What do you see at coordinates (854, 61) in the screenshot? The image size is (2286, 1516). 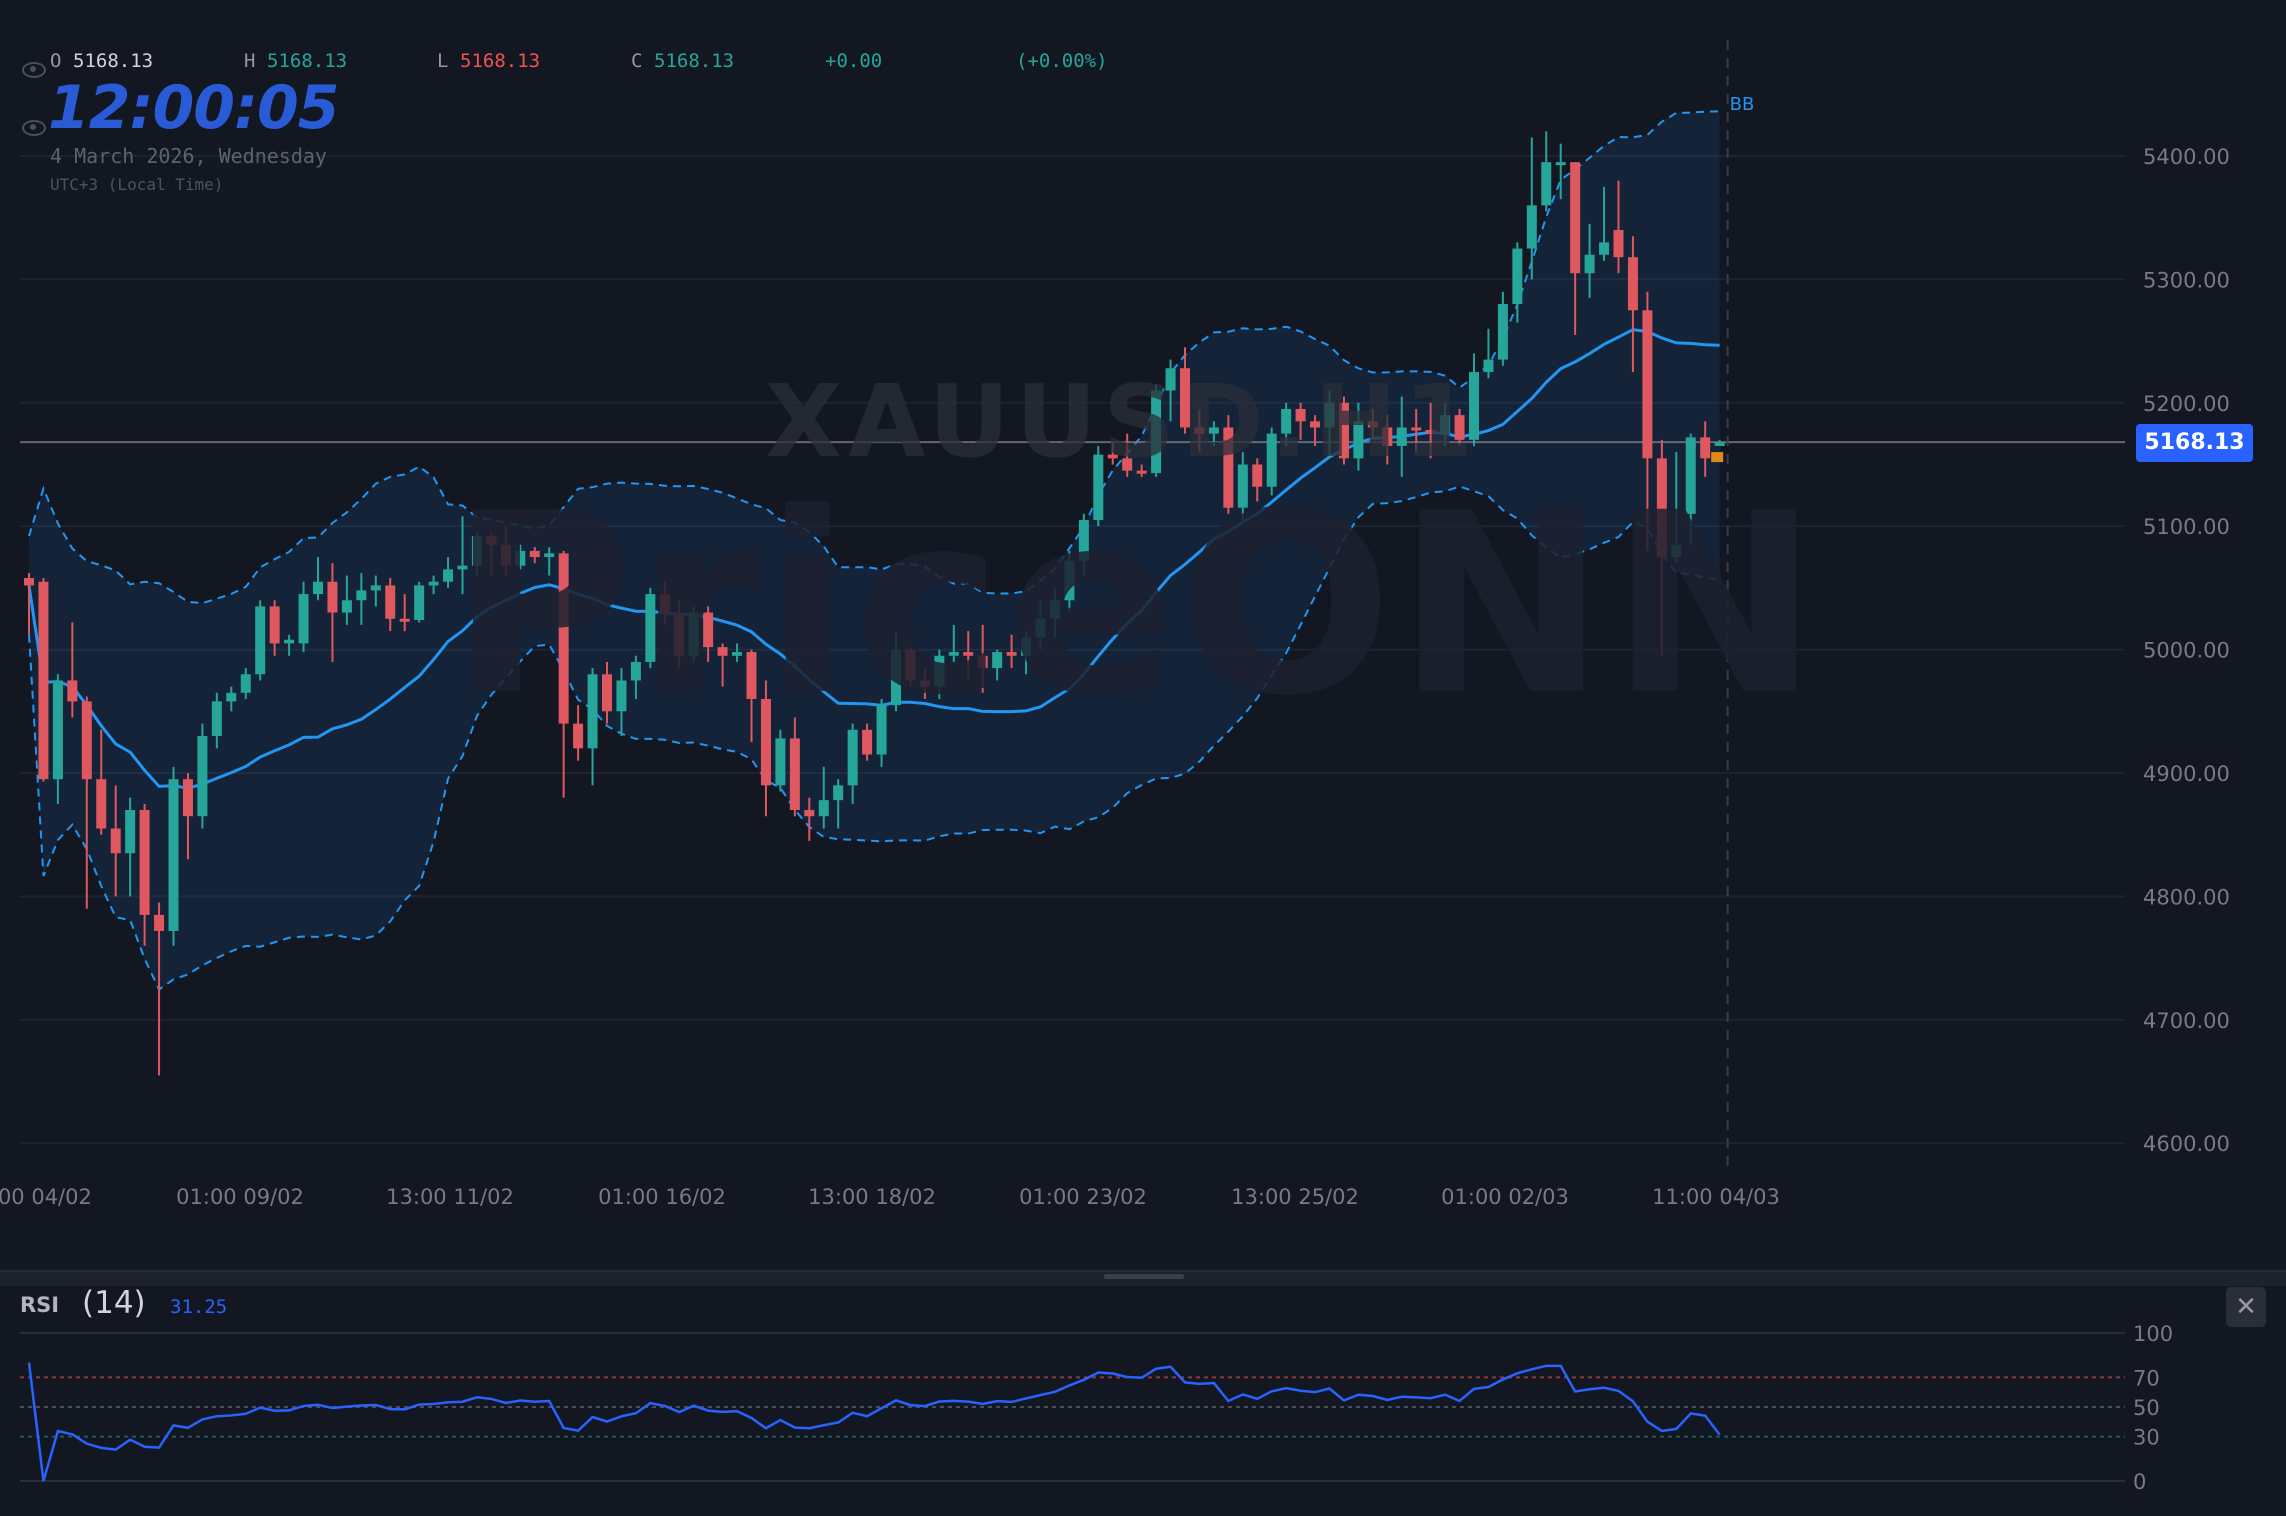 I see `change-value: +0.00` at bounding box center [854, 61].